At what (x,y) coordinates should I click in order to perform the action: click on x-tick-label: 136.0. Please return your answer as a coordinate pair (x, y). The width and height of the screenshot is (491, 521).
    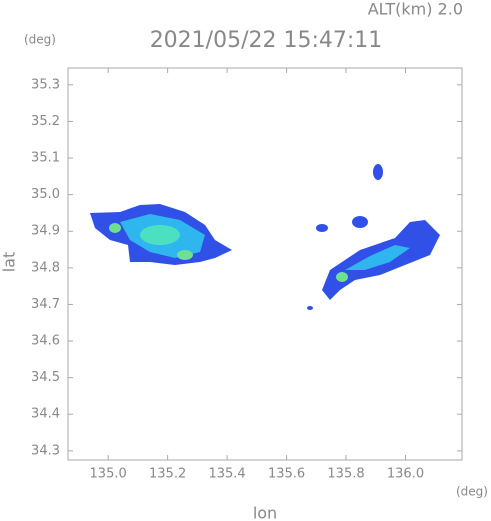
    Looking at the image, I should click on (405, 474).